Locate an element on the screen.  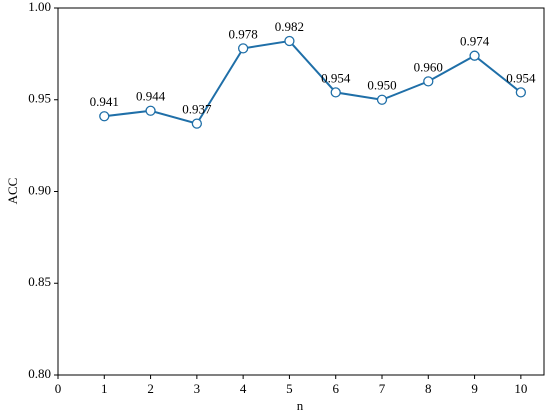
data-label: 0.950 is located at coordinates (381, 85).